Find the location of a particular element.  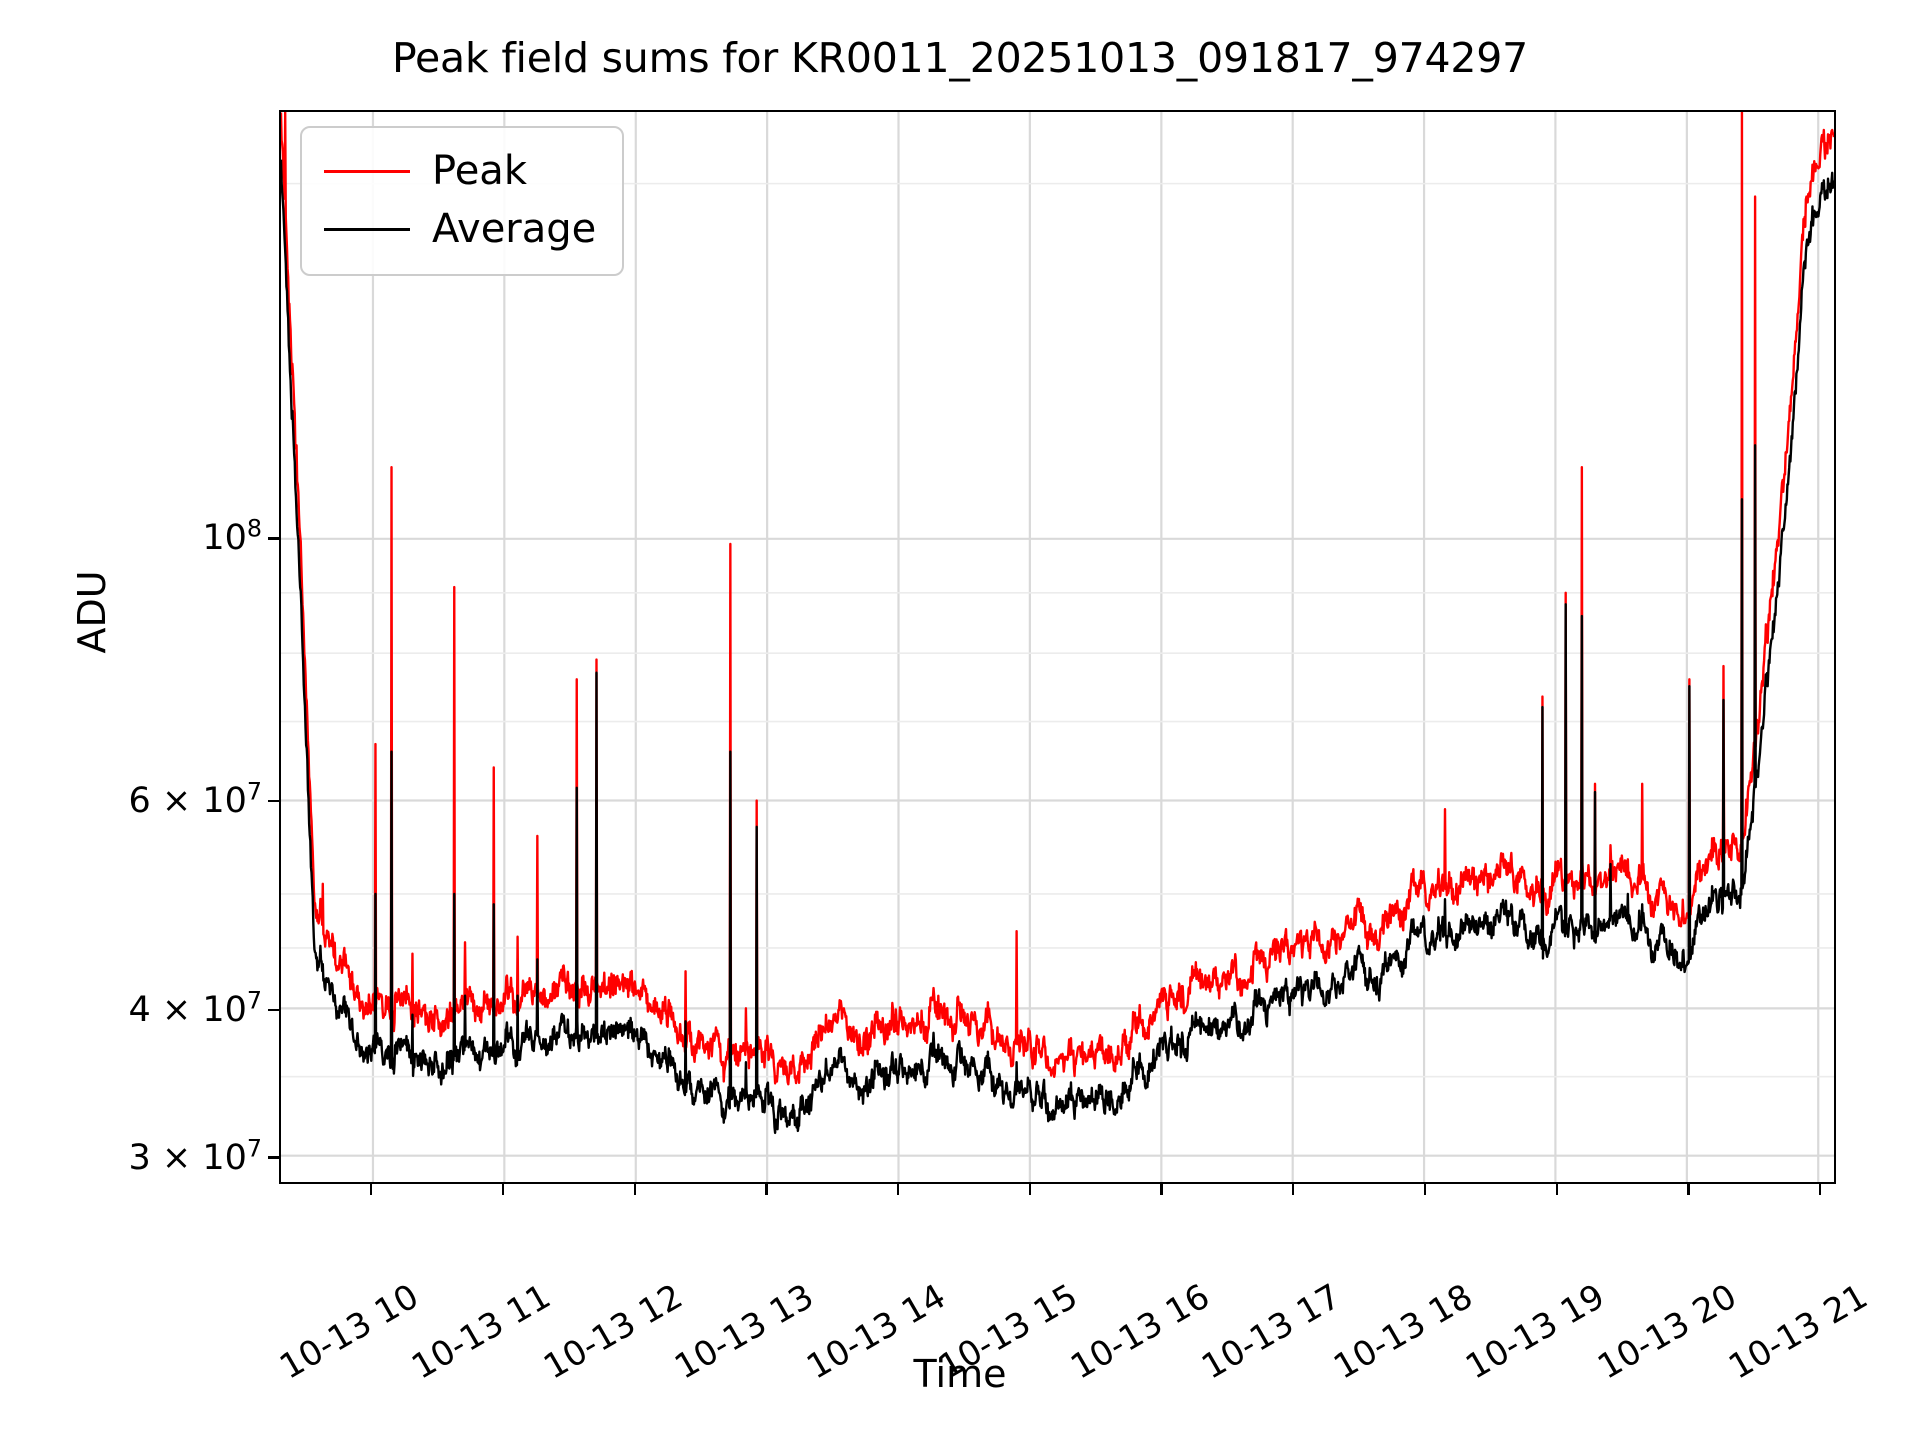

x-axis-label: Time is located at coordinates (960, 1374).